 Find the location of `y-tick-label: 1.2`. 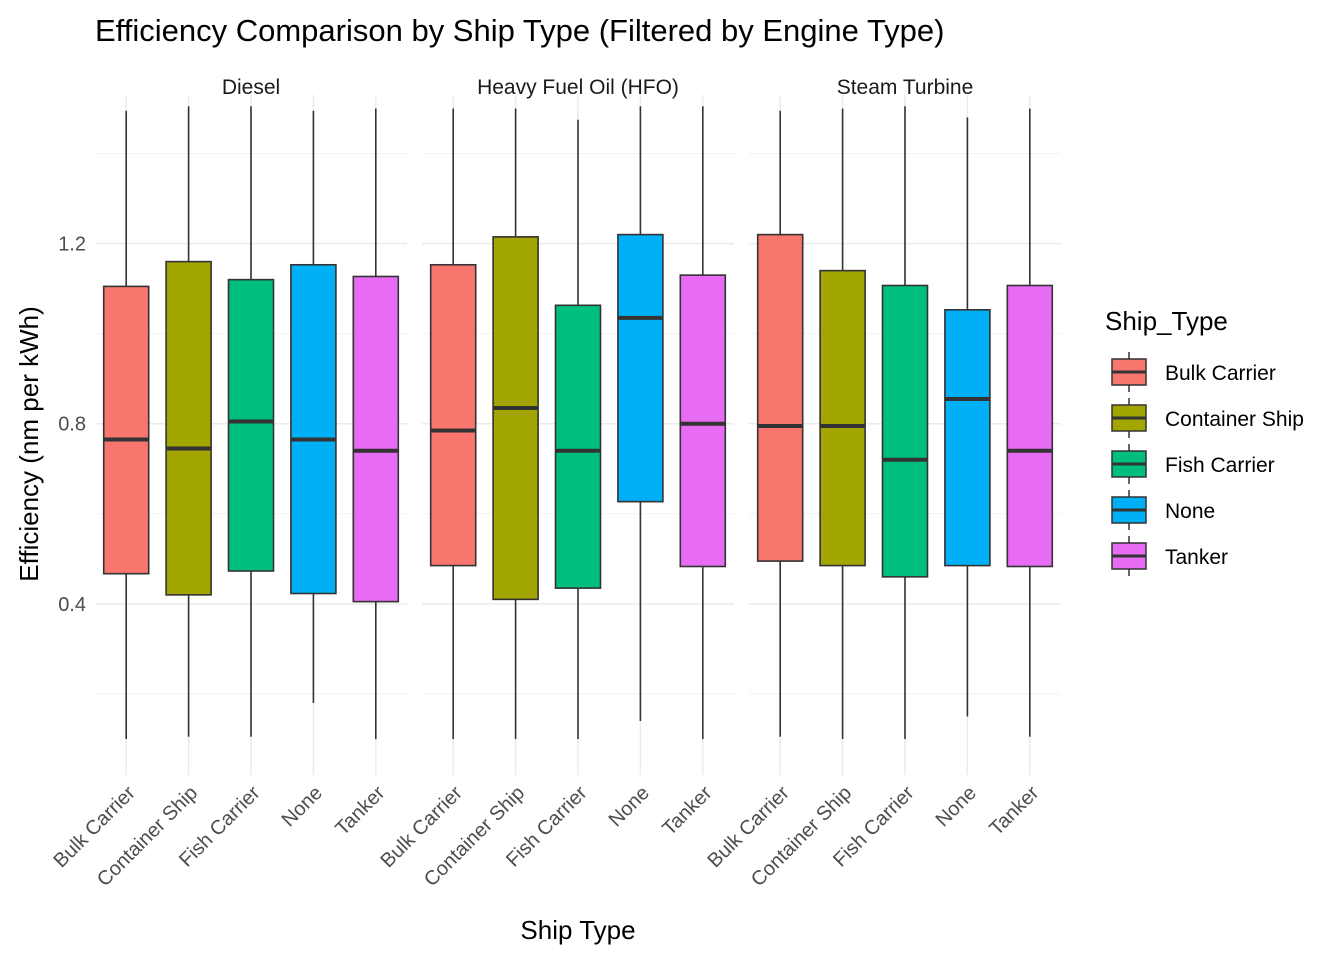

y-tick-label: 1.2 is located at coordinates (72, 245).